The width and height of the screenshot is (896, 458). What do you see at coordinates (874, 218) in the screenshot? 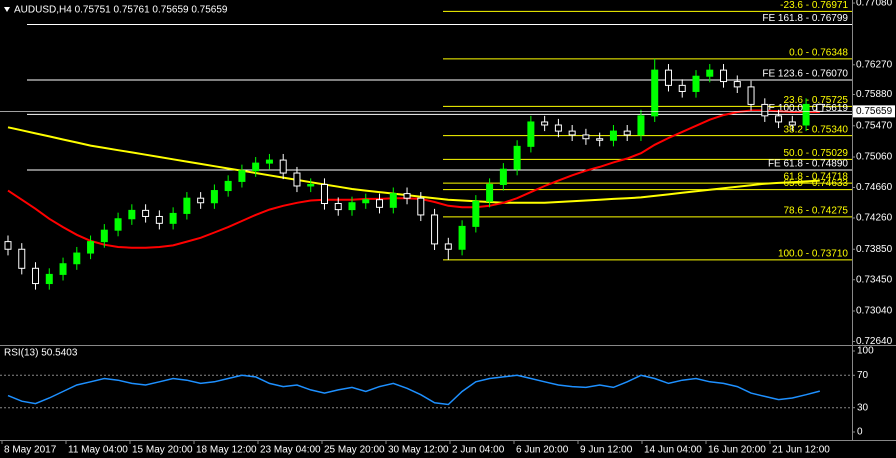
I see `y-tick-label: 0.74260` at bounding box center [874, 218].